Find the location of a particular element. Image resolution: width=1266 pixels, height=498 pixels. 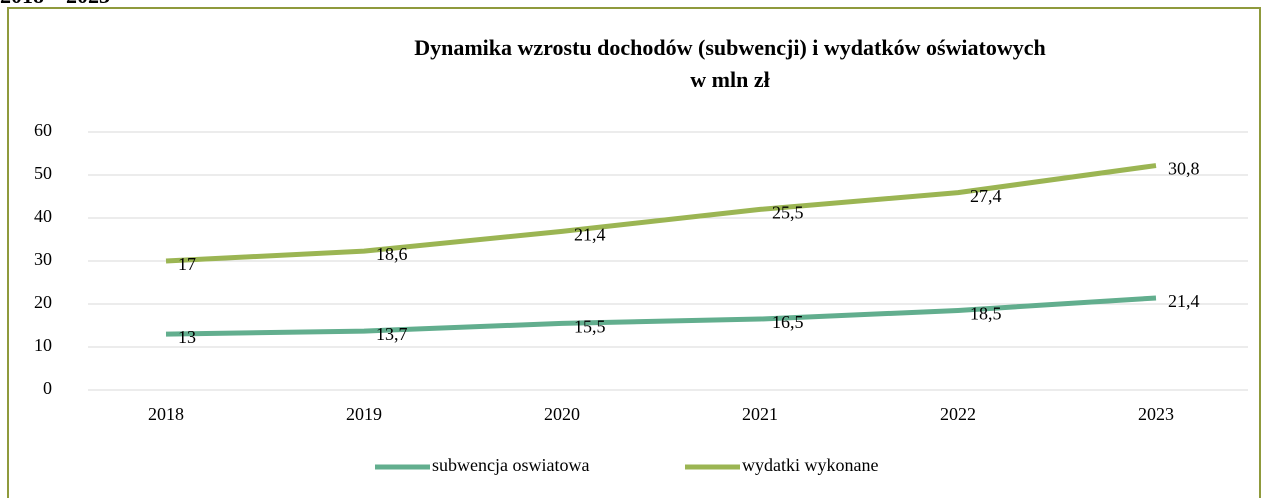

x-tick-label: 2018 is located at coordinates (166, 414).